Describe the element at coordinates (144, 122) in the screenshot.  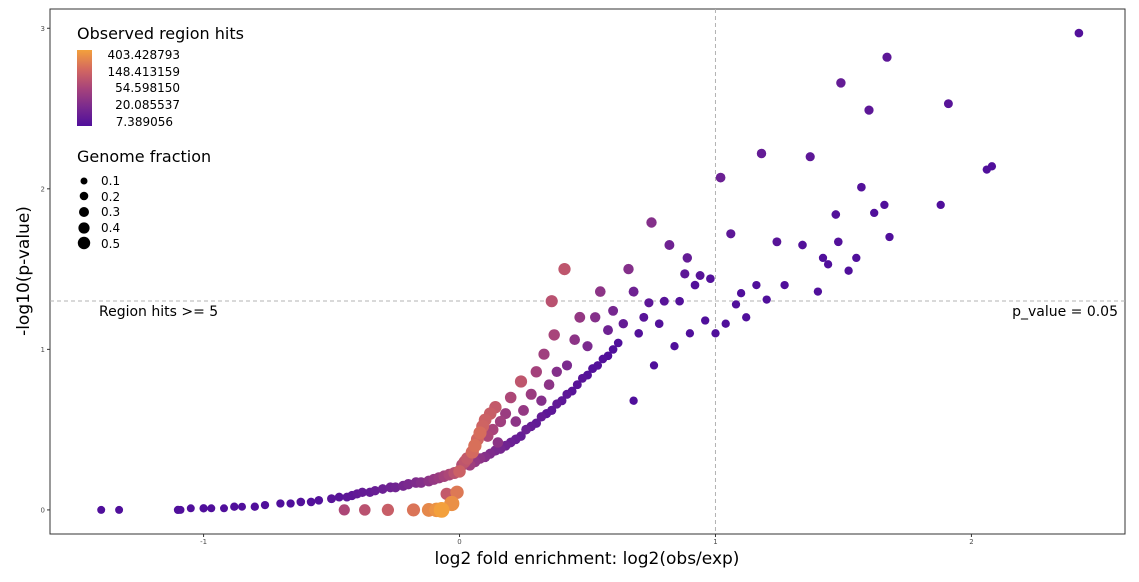
I see `color-legend-label: 7.389056` at that location.